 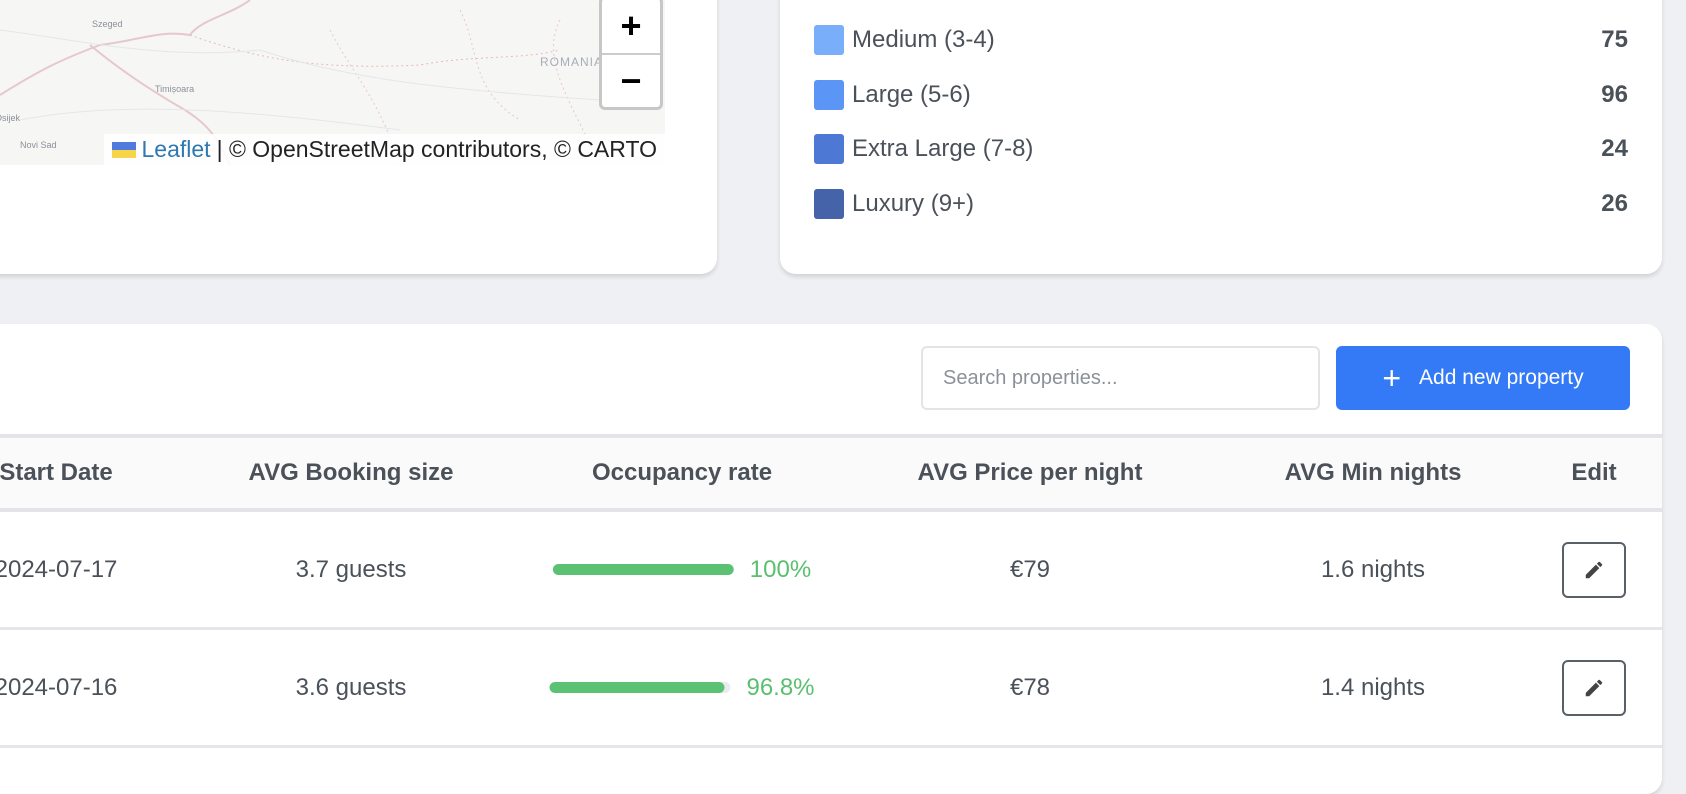 What do you see at coordinates (1373, 687) in the screenshot?
I see `cell-min-nights: 1.4 nights` at bounding box center [1373, 687].